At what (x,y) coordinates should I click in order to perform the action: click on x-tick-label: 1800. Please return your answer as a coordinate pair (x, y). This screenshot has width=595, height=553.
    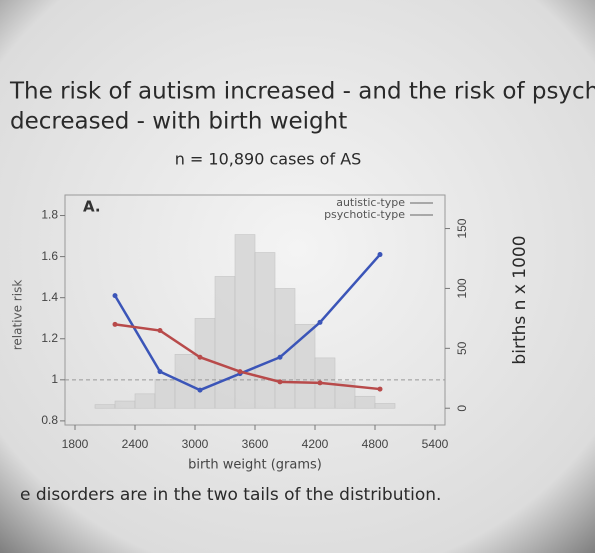
    Looking at the image, I should click on (75, 444).